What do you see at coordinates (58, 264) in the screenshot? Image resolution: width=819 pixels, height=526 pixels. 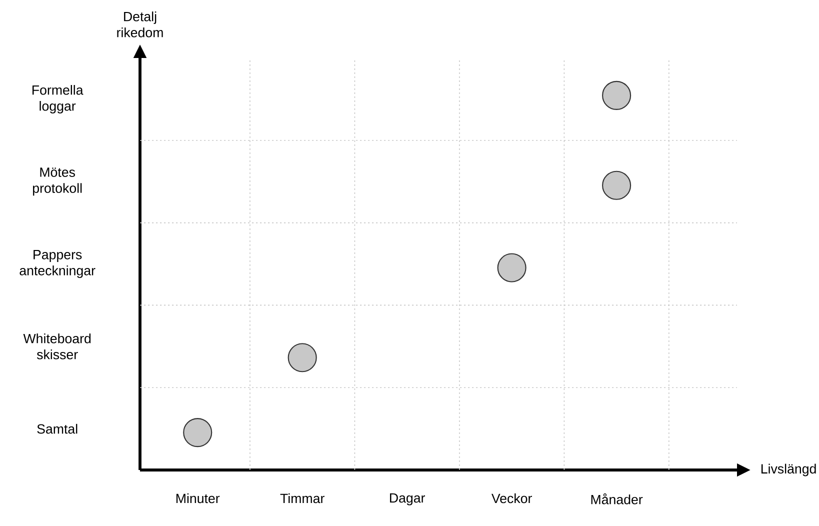 I see `text: Pappers anteckningar` at bounding box center [58, 264].